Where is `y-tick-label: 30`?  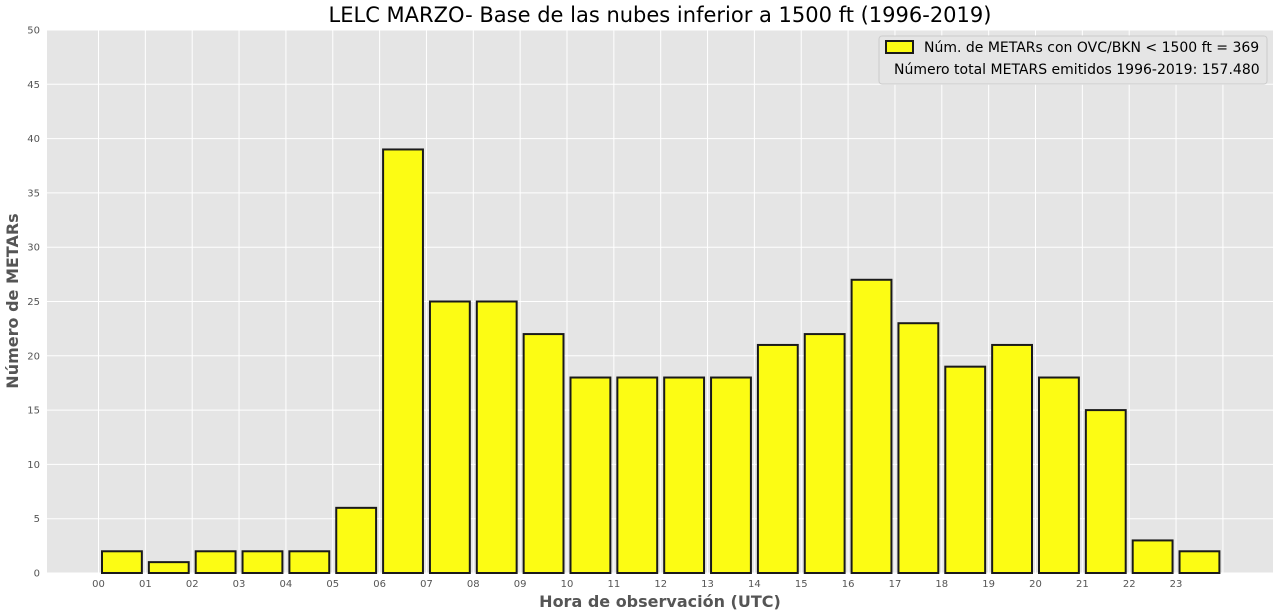 y-tick-label: 30 is located at coordinates (33, 248).